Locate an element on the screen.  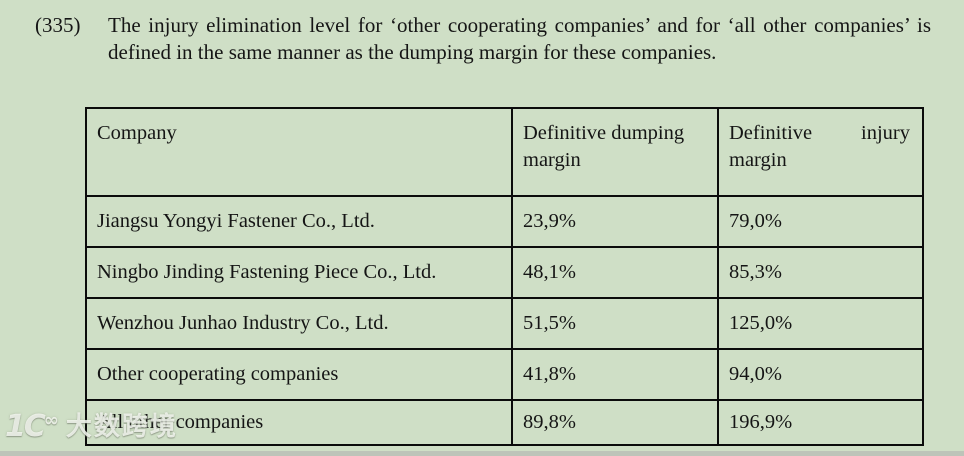
dumping-margin-cell: 51,5% is located at coordinates (615, 323).